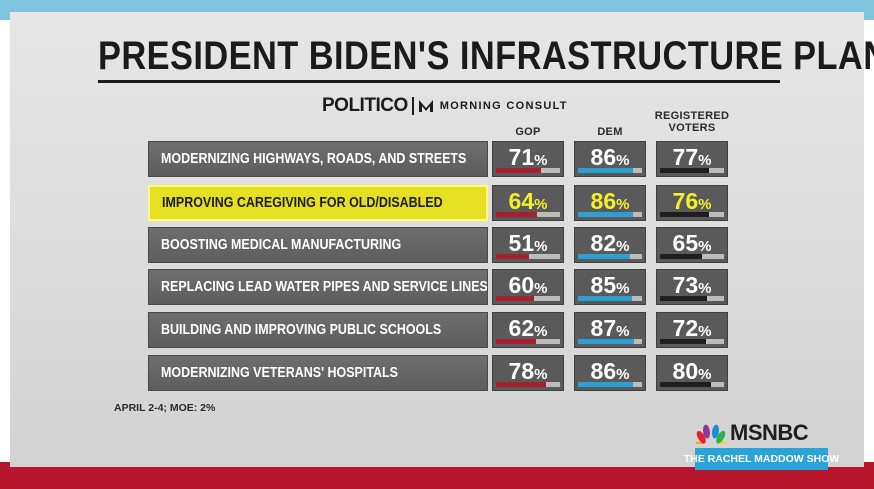  I want to click on msnbc-logo-text: MSNBC, so click(769, 432).